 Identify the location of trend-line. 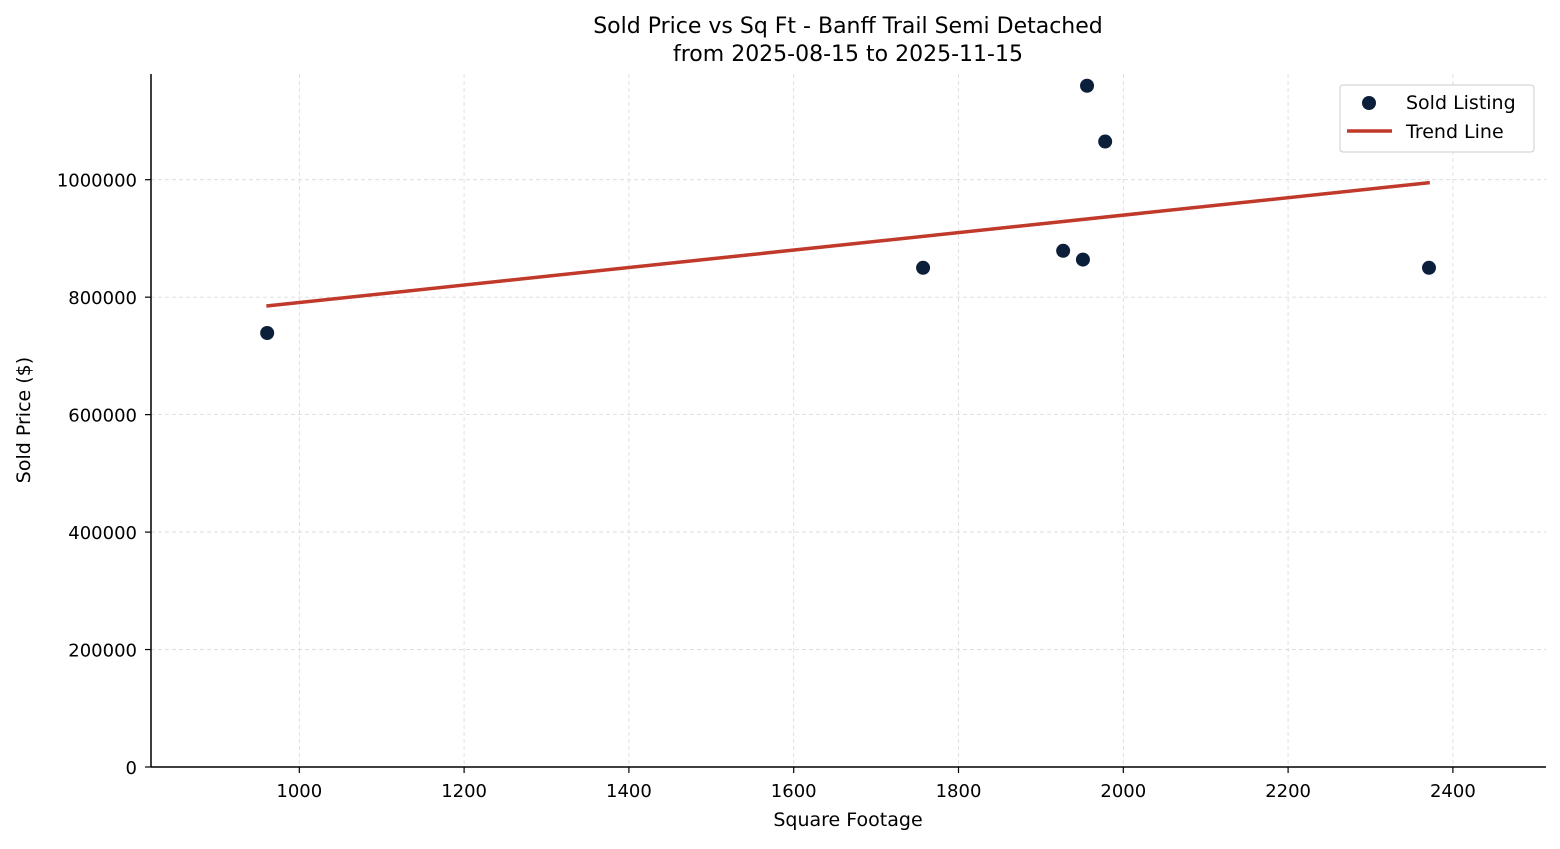
(848, 244).